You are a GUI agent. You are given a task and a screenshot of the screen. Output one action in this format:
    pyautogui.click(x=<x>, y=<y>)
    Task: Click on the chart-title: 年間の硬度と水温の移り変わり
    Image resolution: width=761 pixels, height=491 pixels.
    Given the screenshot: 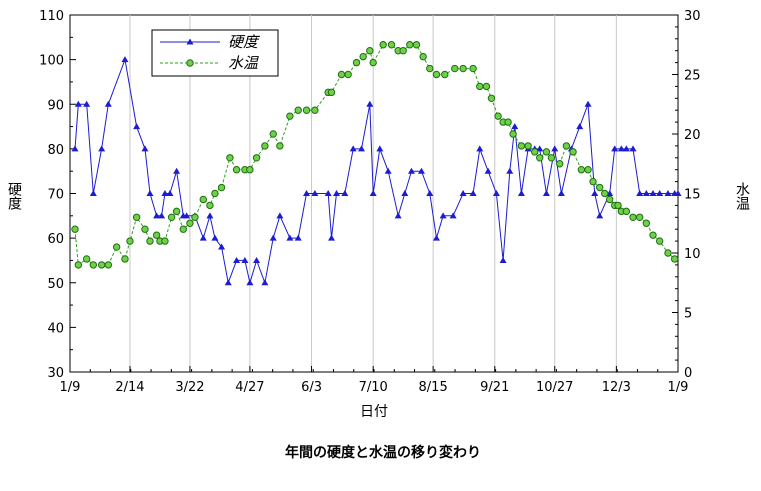 What is the action you would take?
    pyautogui.click(x=383, y=452)
    